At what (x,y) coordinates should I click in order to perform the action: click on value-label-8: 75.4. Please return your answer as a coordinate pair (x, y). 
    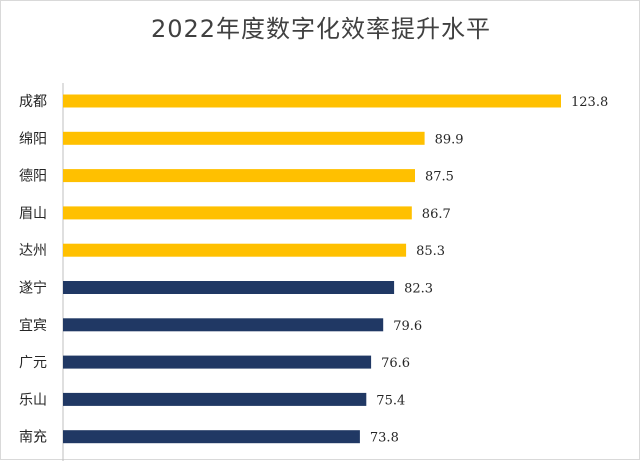
    Looking at the image, I should click on (390, 400).